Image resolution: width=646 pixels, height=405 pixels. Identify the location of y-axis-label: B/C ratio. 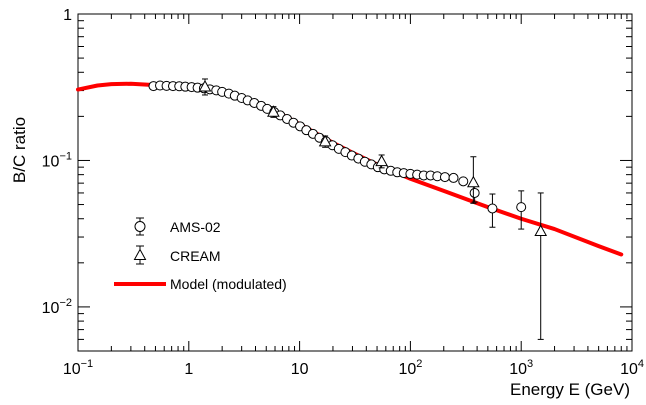
(19, 150).